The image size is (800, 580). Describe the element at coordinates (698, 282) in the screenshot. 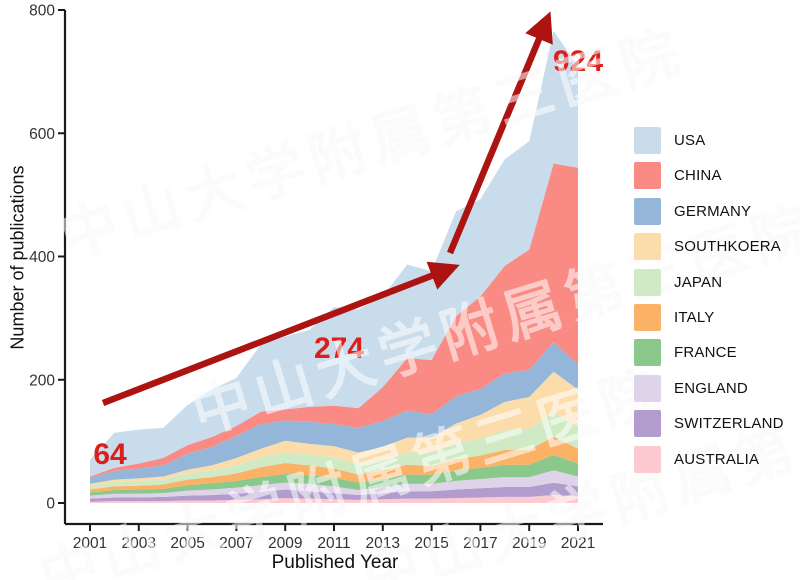

I see `legend-label-japan: JAPAN` at that location.